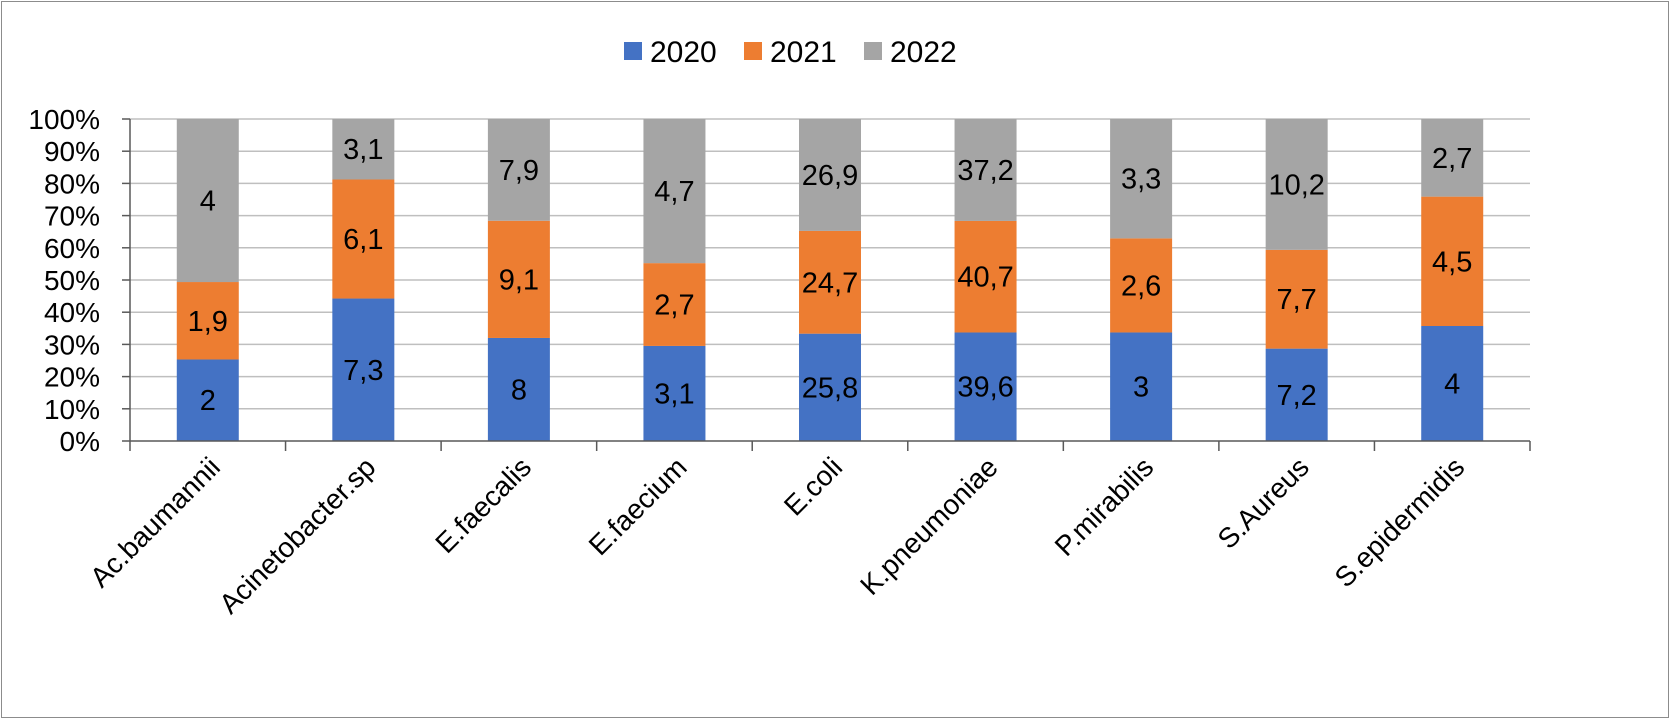 This screenshot has height=721, width=1672. What do you see at coordinates (72, 280) in the screenshot?
I see `y-tick-label: 50%` at bounding box center [72, 280].